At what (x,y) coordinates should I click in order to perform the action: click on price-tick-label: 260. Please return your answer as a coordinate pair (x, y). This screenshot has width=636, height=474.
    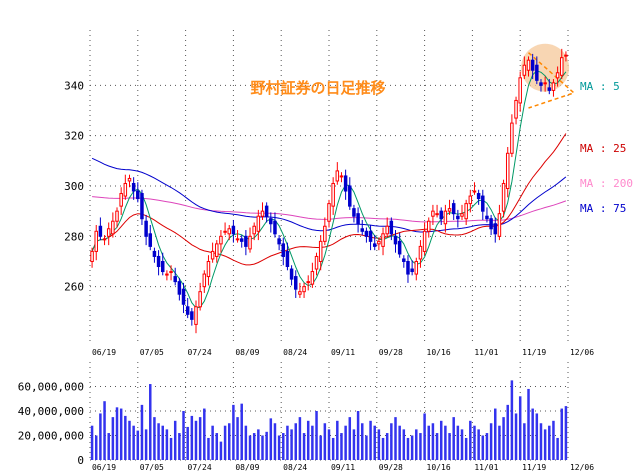
    Looking at the image, I should click on (74, 287).